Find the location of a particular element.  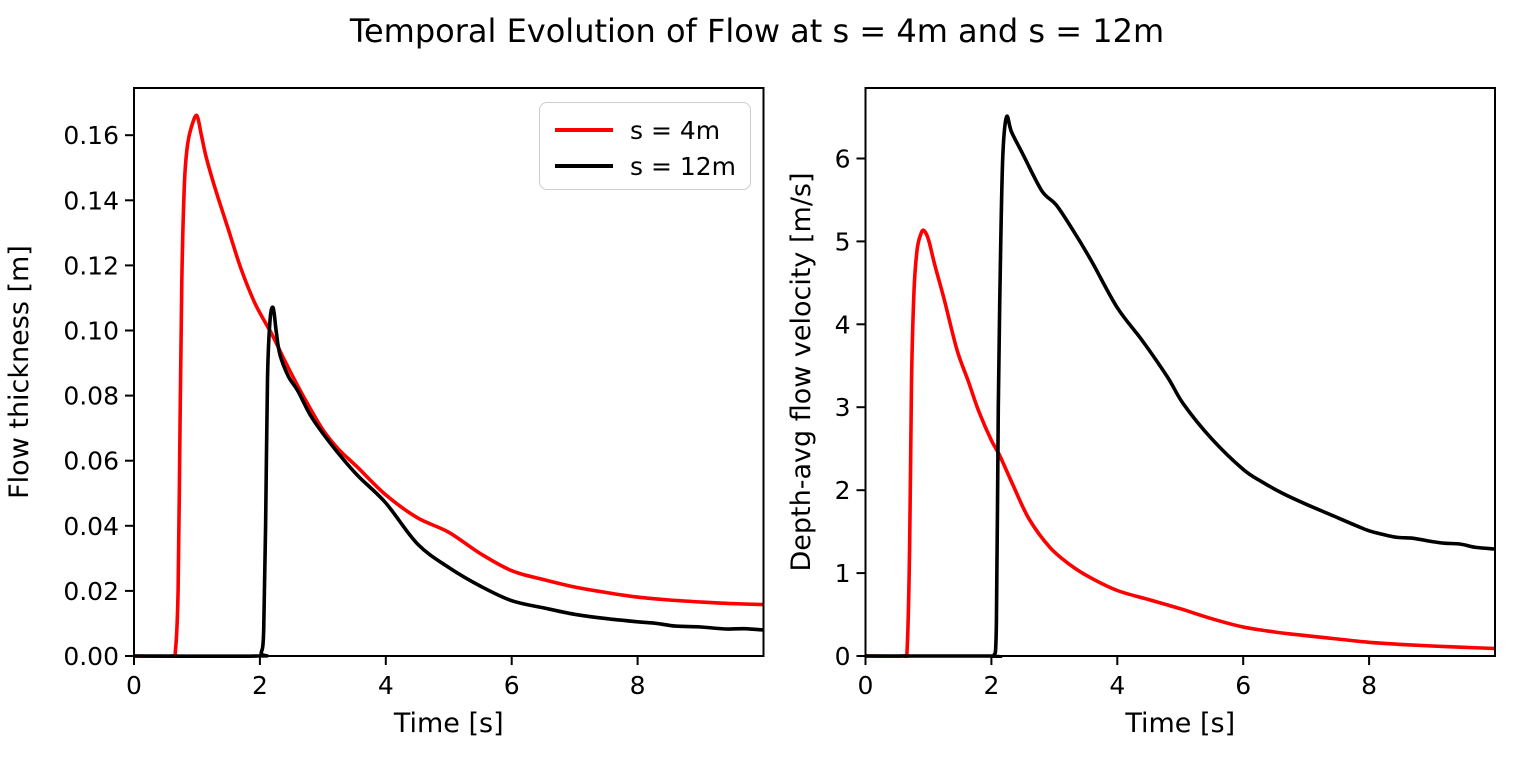

x-tick-label-flow-thickness: 2 is located at coordinates (260, 685).